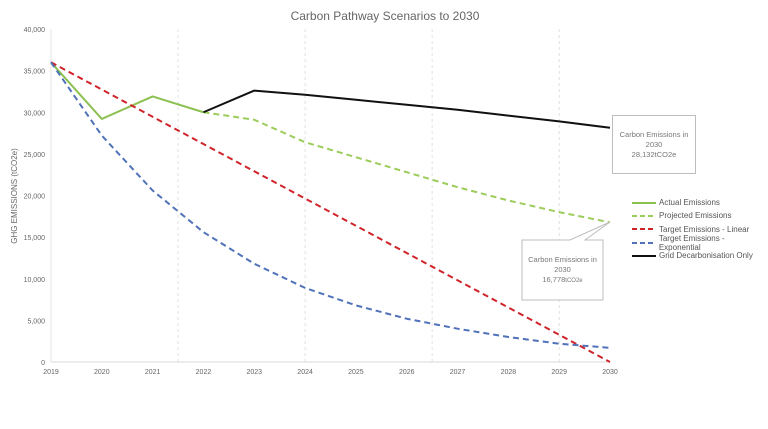 The image size is (768, 429). What do you see at coordinates (643, 154) in the screenshot?
I see `callout-value: 28,132` at bounding box center [643, 154].